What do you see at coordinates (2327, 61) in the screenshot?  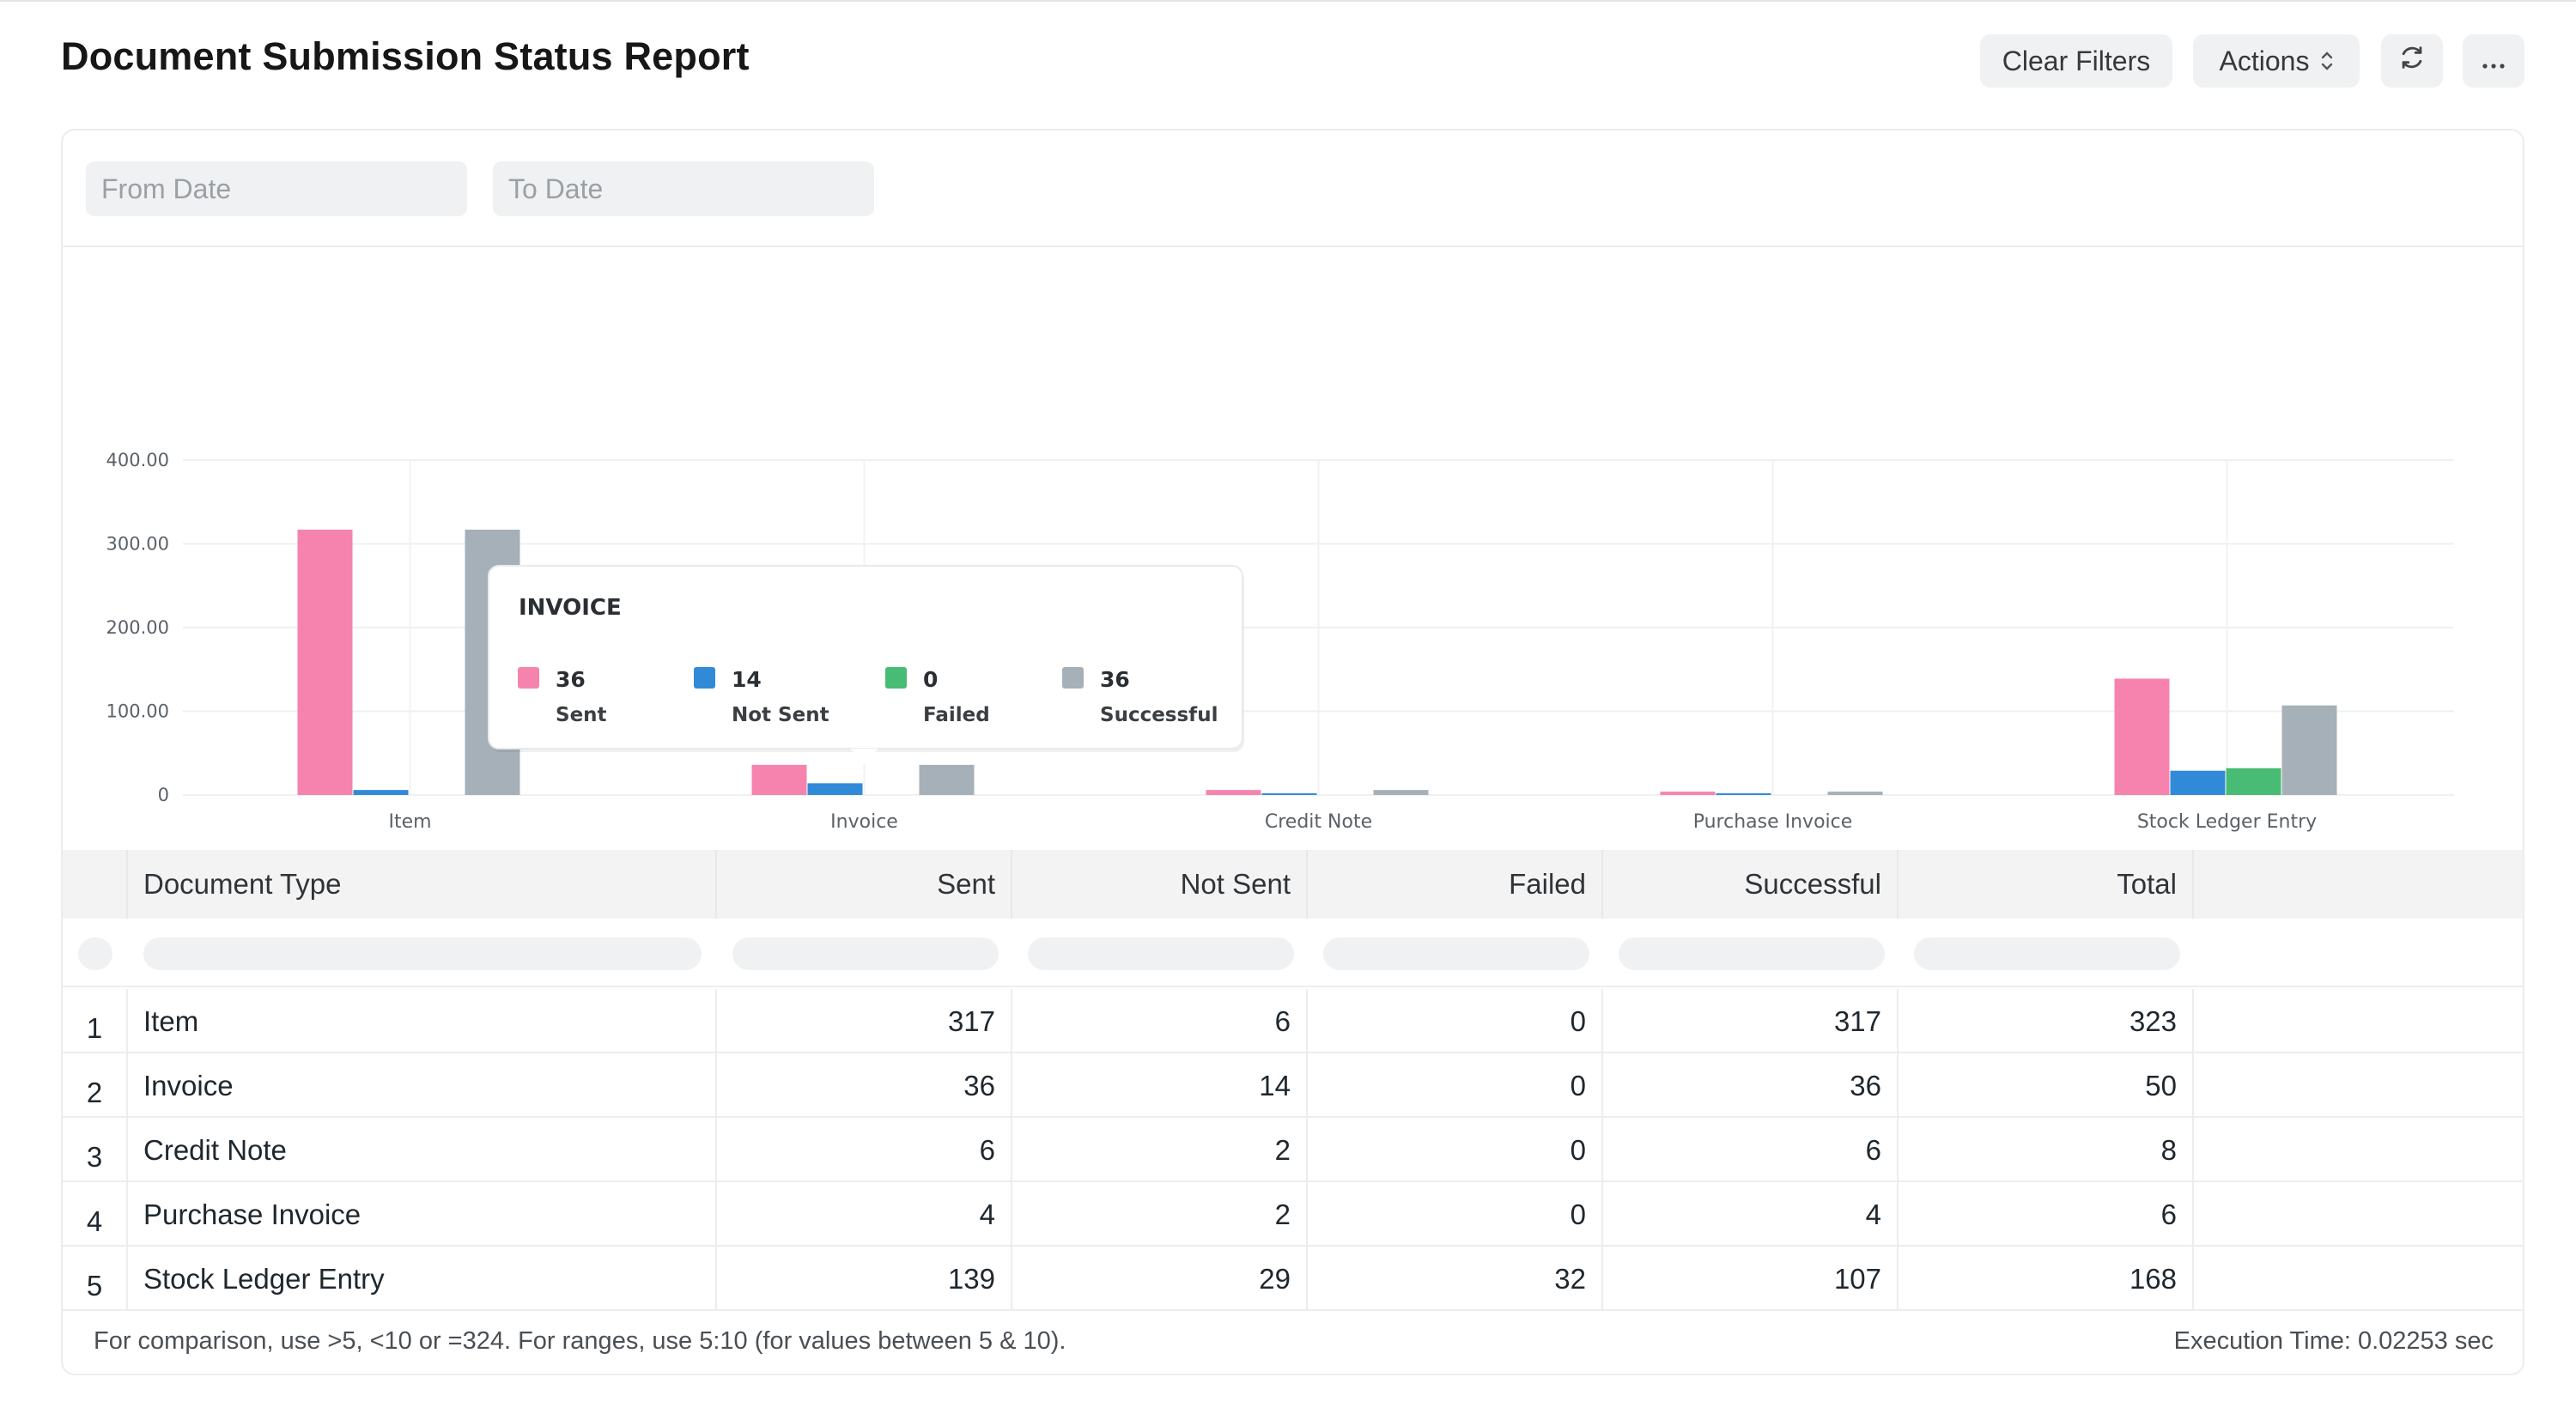 I see `chevron-up-down-icon` at bounding box center [2327, 61].